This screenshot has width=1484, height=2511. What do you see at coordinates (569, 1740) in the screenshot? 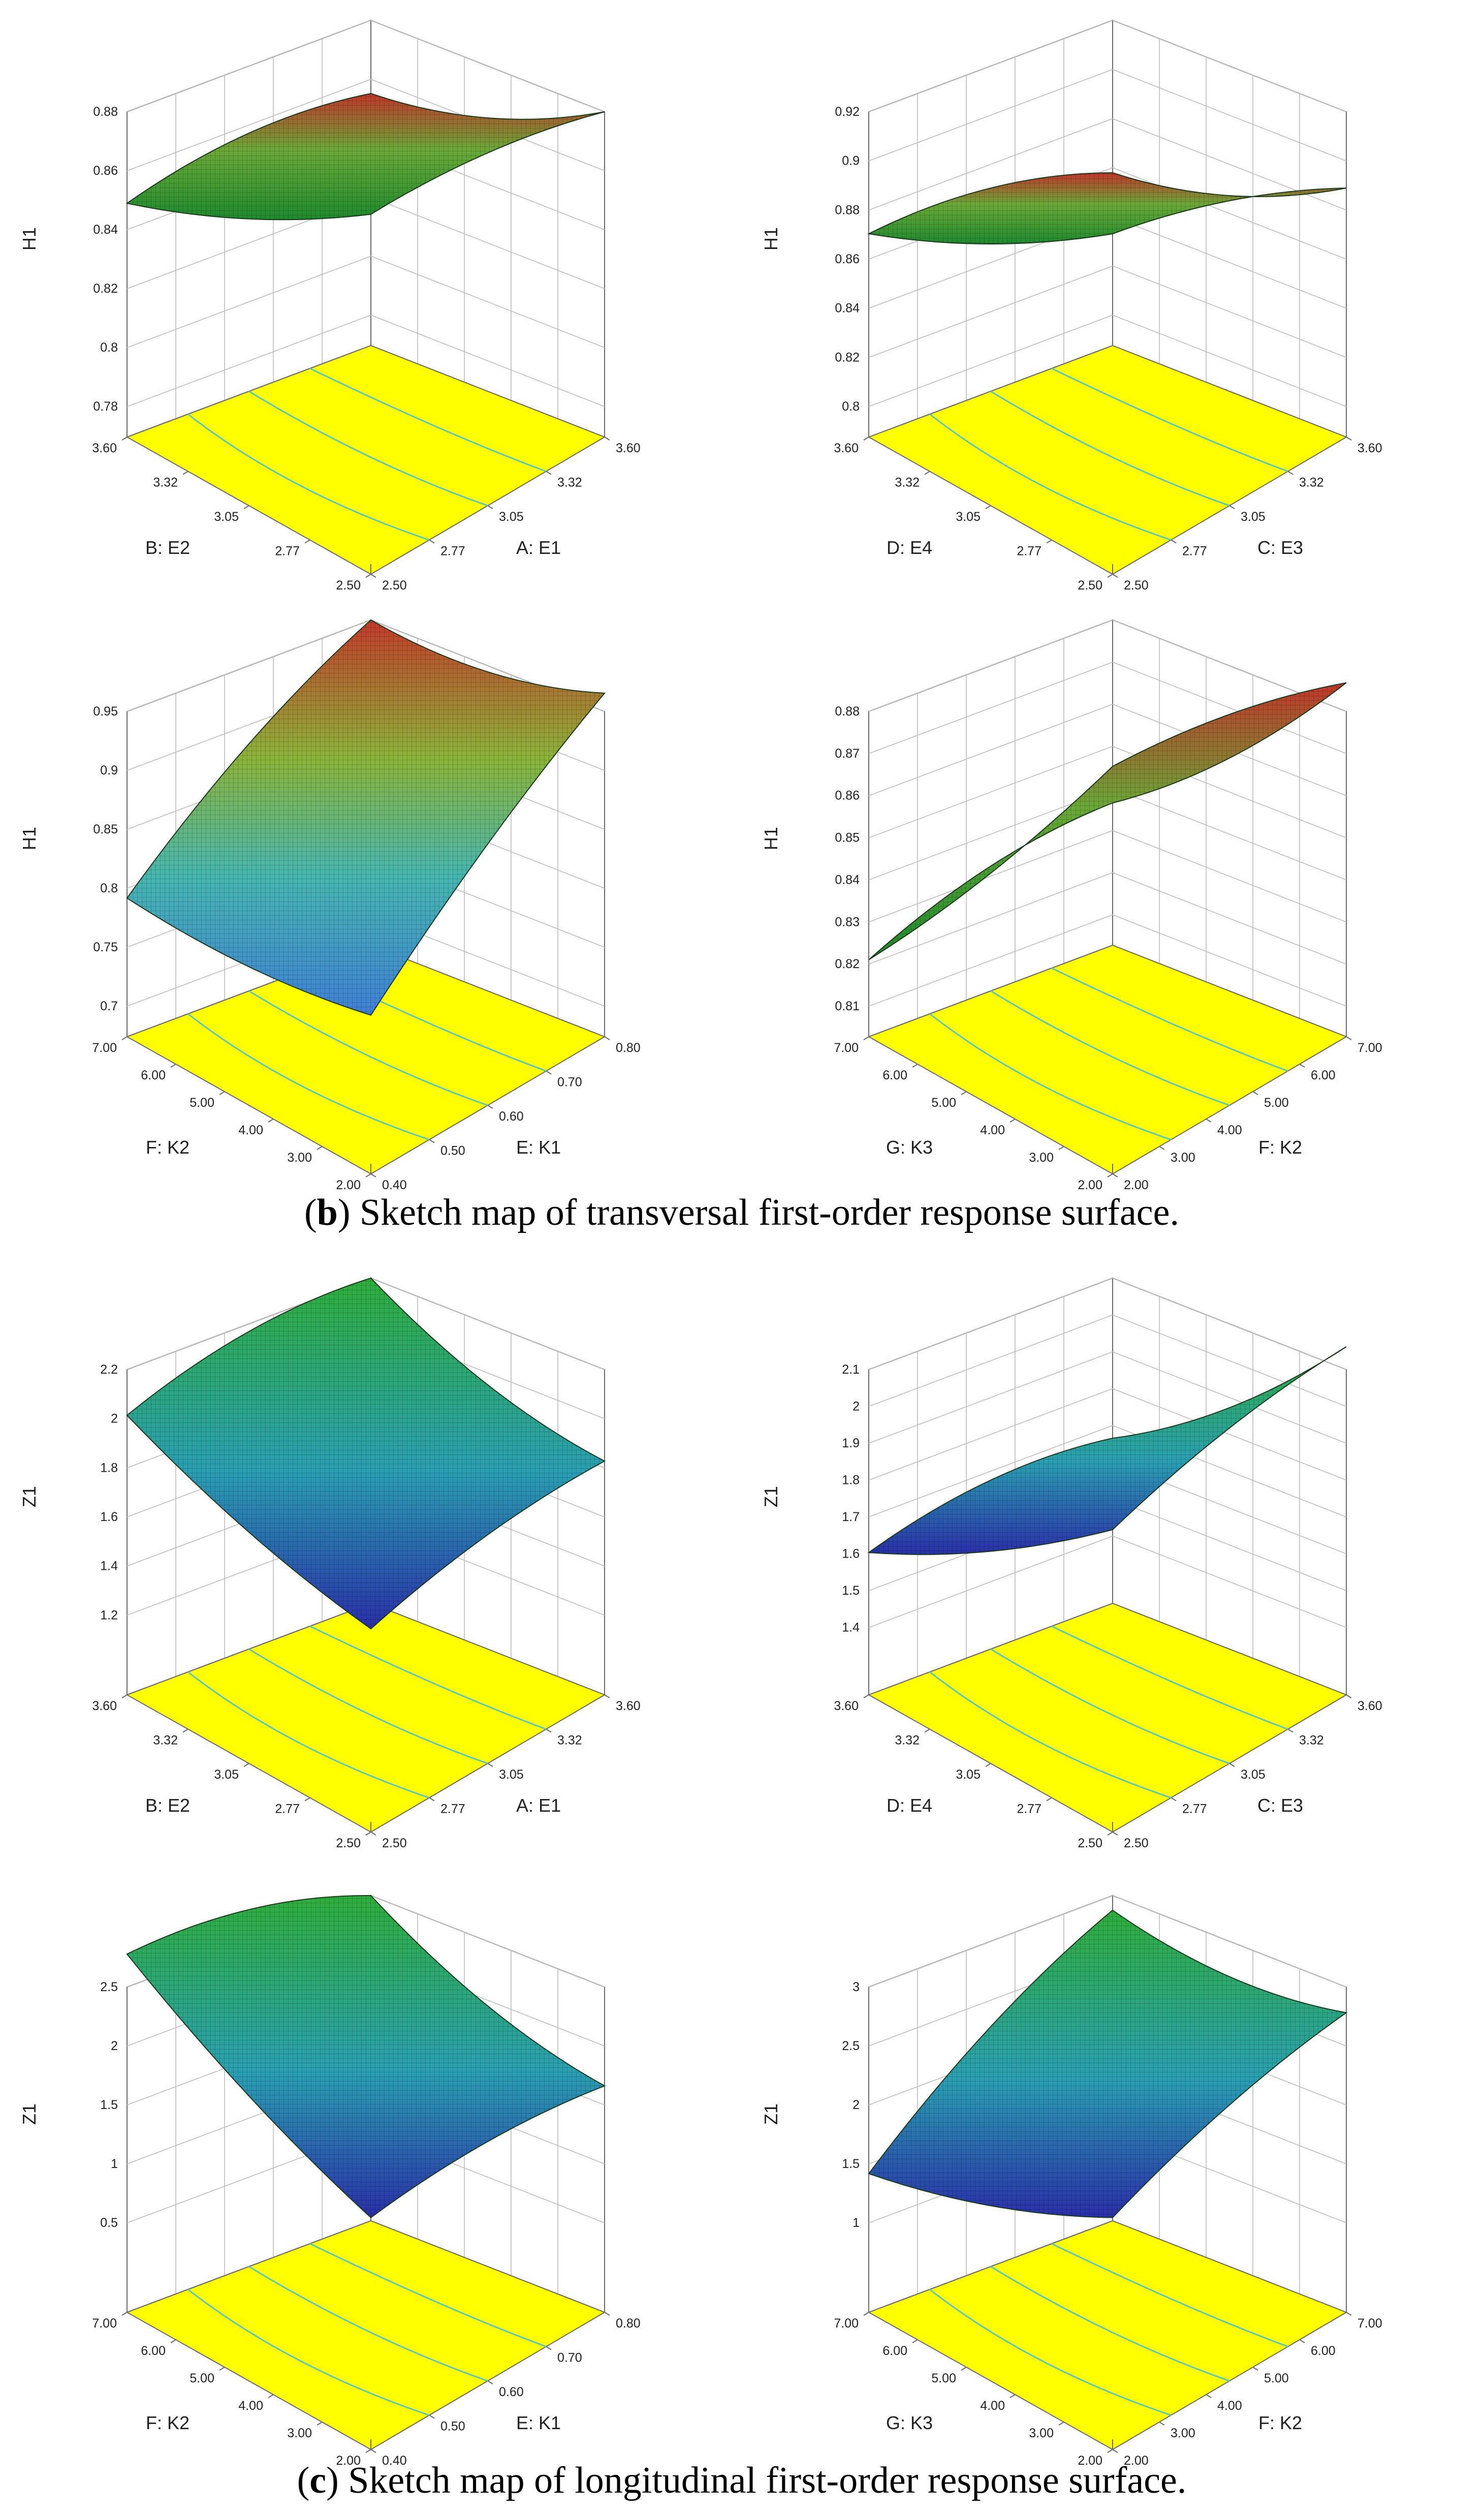
I see `x-tick-label: 3.32` at bounding box center [569, 1740].